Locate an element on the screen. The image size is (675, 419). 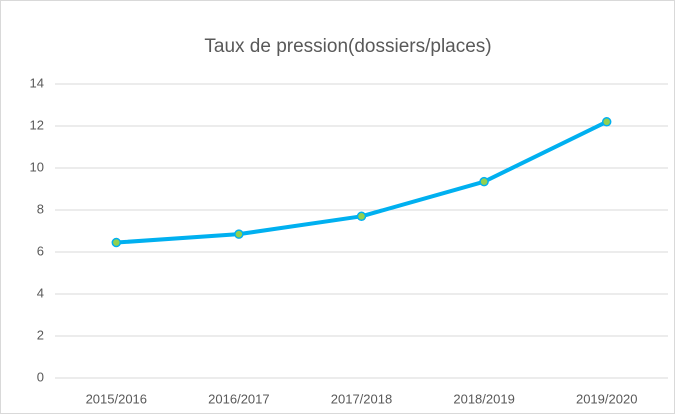
y-tick-label: 0 is located at coordinates (40, 376).